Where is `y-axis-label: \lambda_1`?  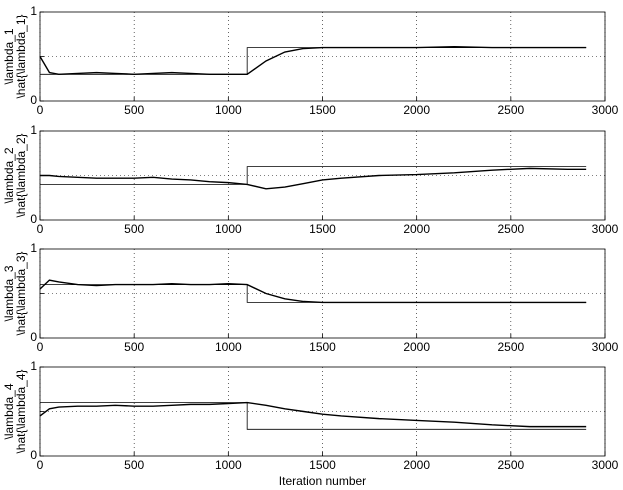 y-axis-label: \lambda_1 is located at coordinates (9, 56).